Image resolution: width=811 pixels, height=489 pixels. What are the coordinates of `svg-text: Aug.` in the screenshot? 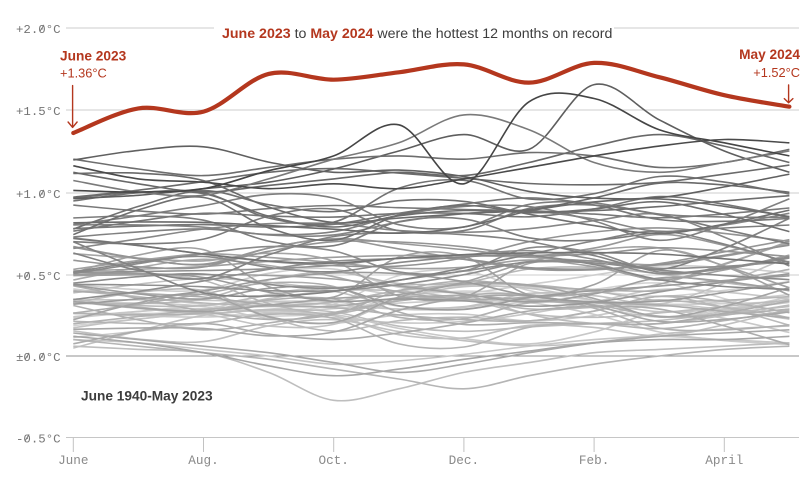 It's located at (203, 460).